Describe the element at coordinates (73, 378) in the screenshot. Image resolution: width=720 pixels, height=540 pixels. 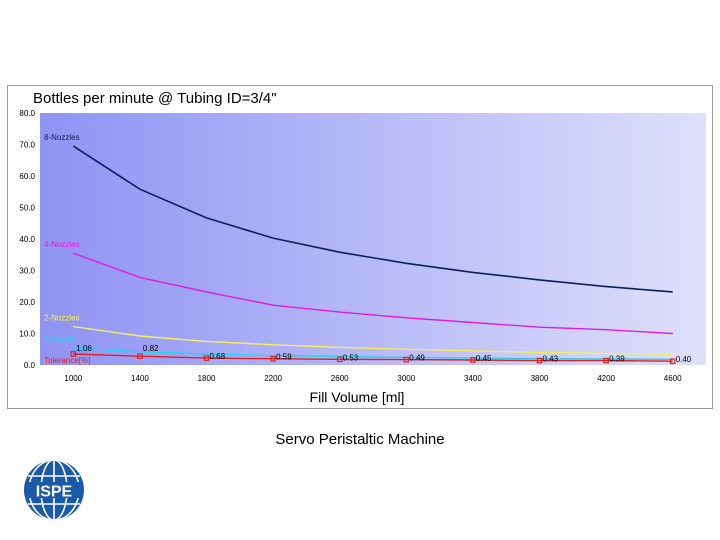
I see `x-tick-label: 1000` at that location.